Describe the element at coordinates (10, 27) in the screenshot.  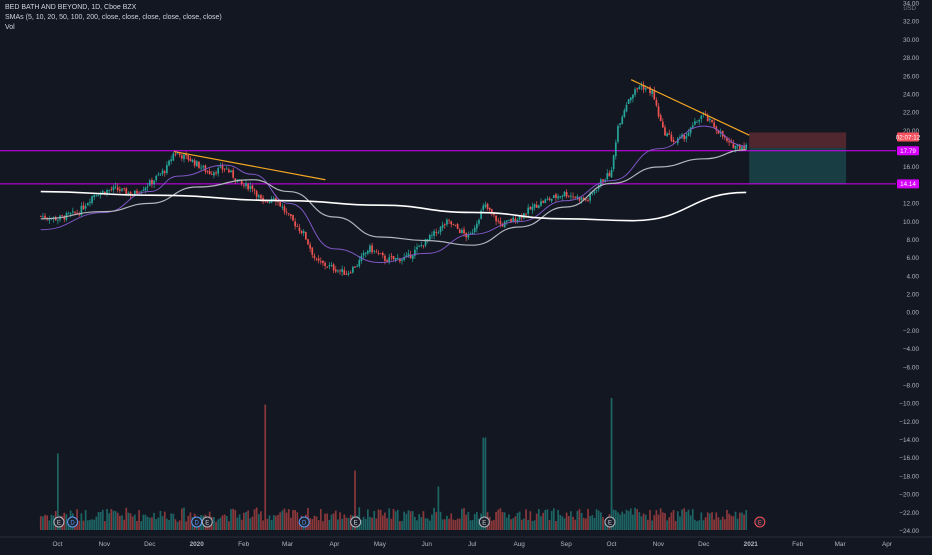
I see `volume-indicator-label: Vol` at that location.